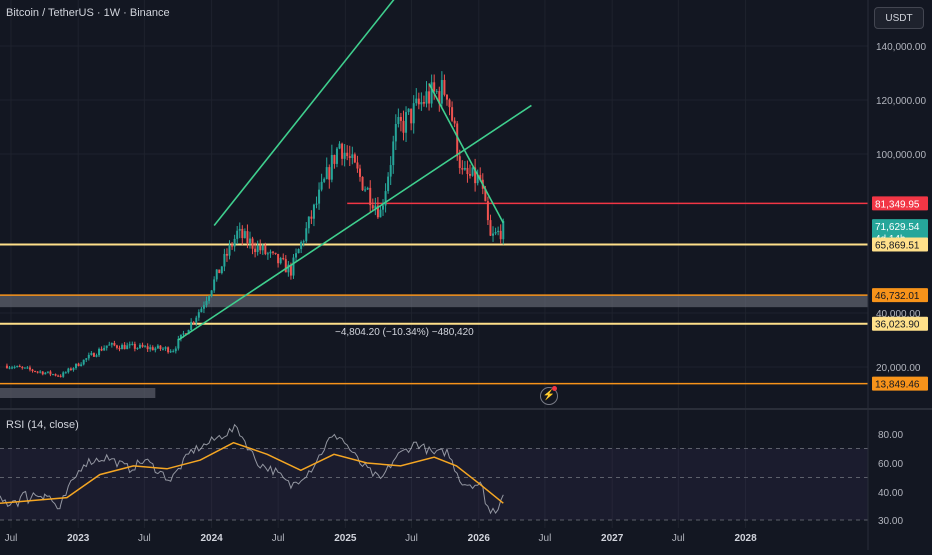 The height and width of the screenshot is (555, 932). I want to click on price-label: 71,629.54, so click(897, 227).